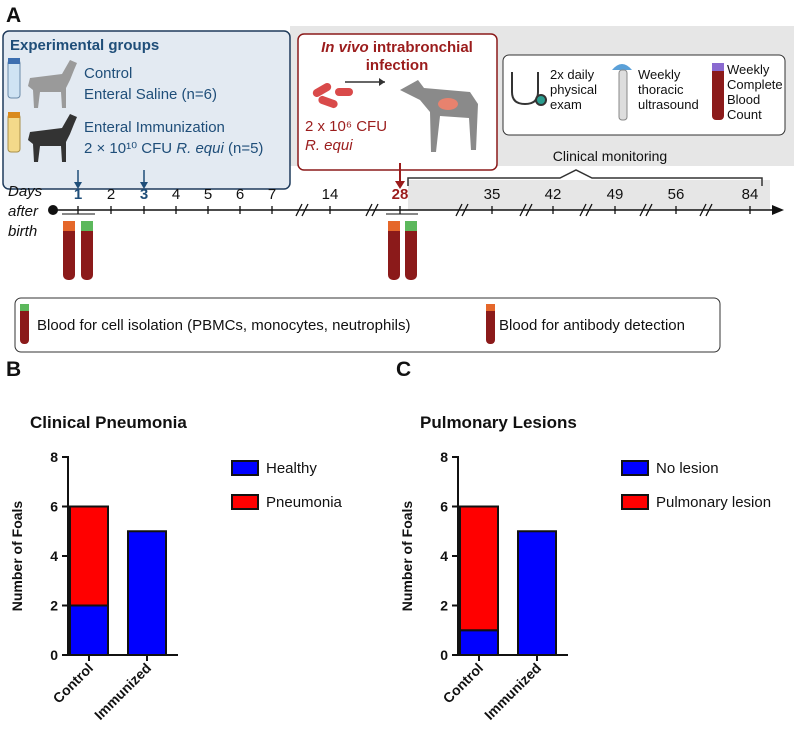  What do you see at coordinates (744, 114) in the screenshot?
I see `monitoring-text: Count` at bounding box center [744, 114].